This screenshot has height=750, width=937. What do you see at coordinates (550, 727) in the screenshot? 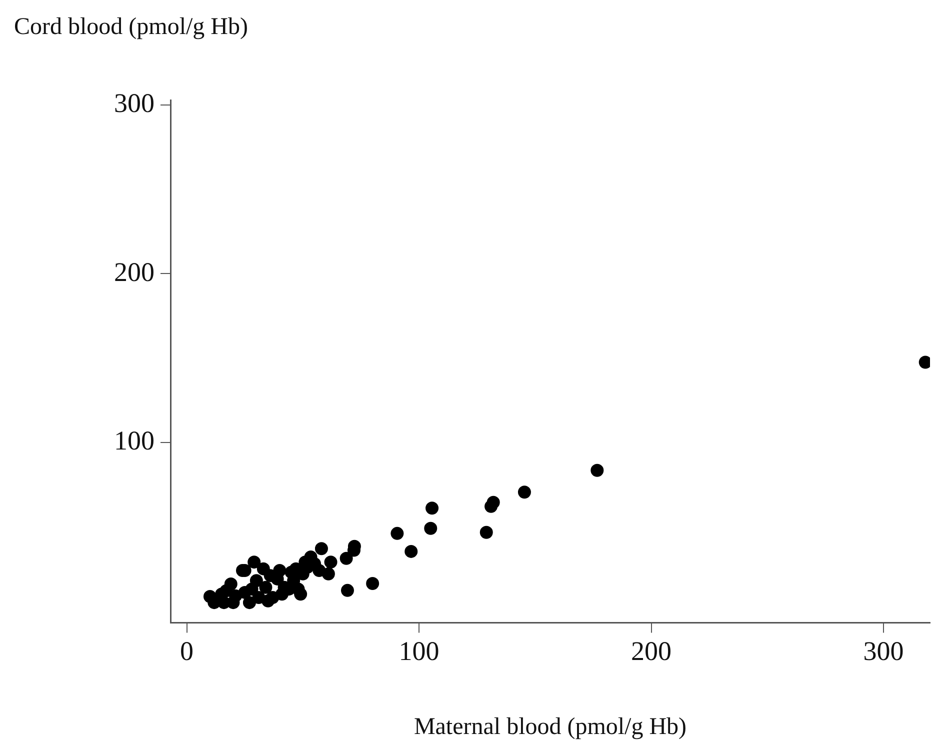
I see `x-axis-title: Maternal blood (pmol/g Hb)` at bounding box center [550, 727].